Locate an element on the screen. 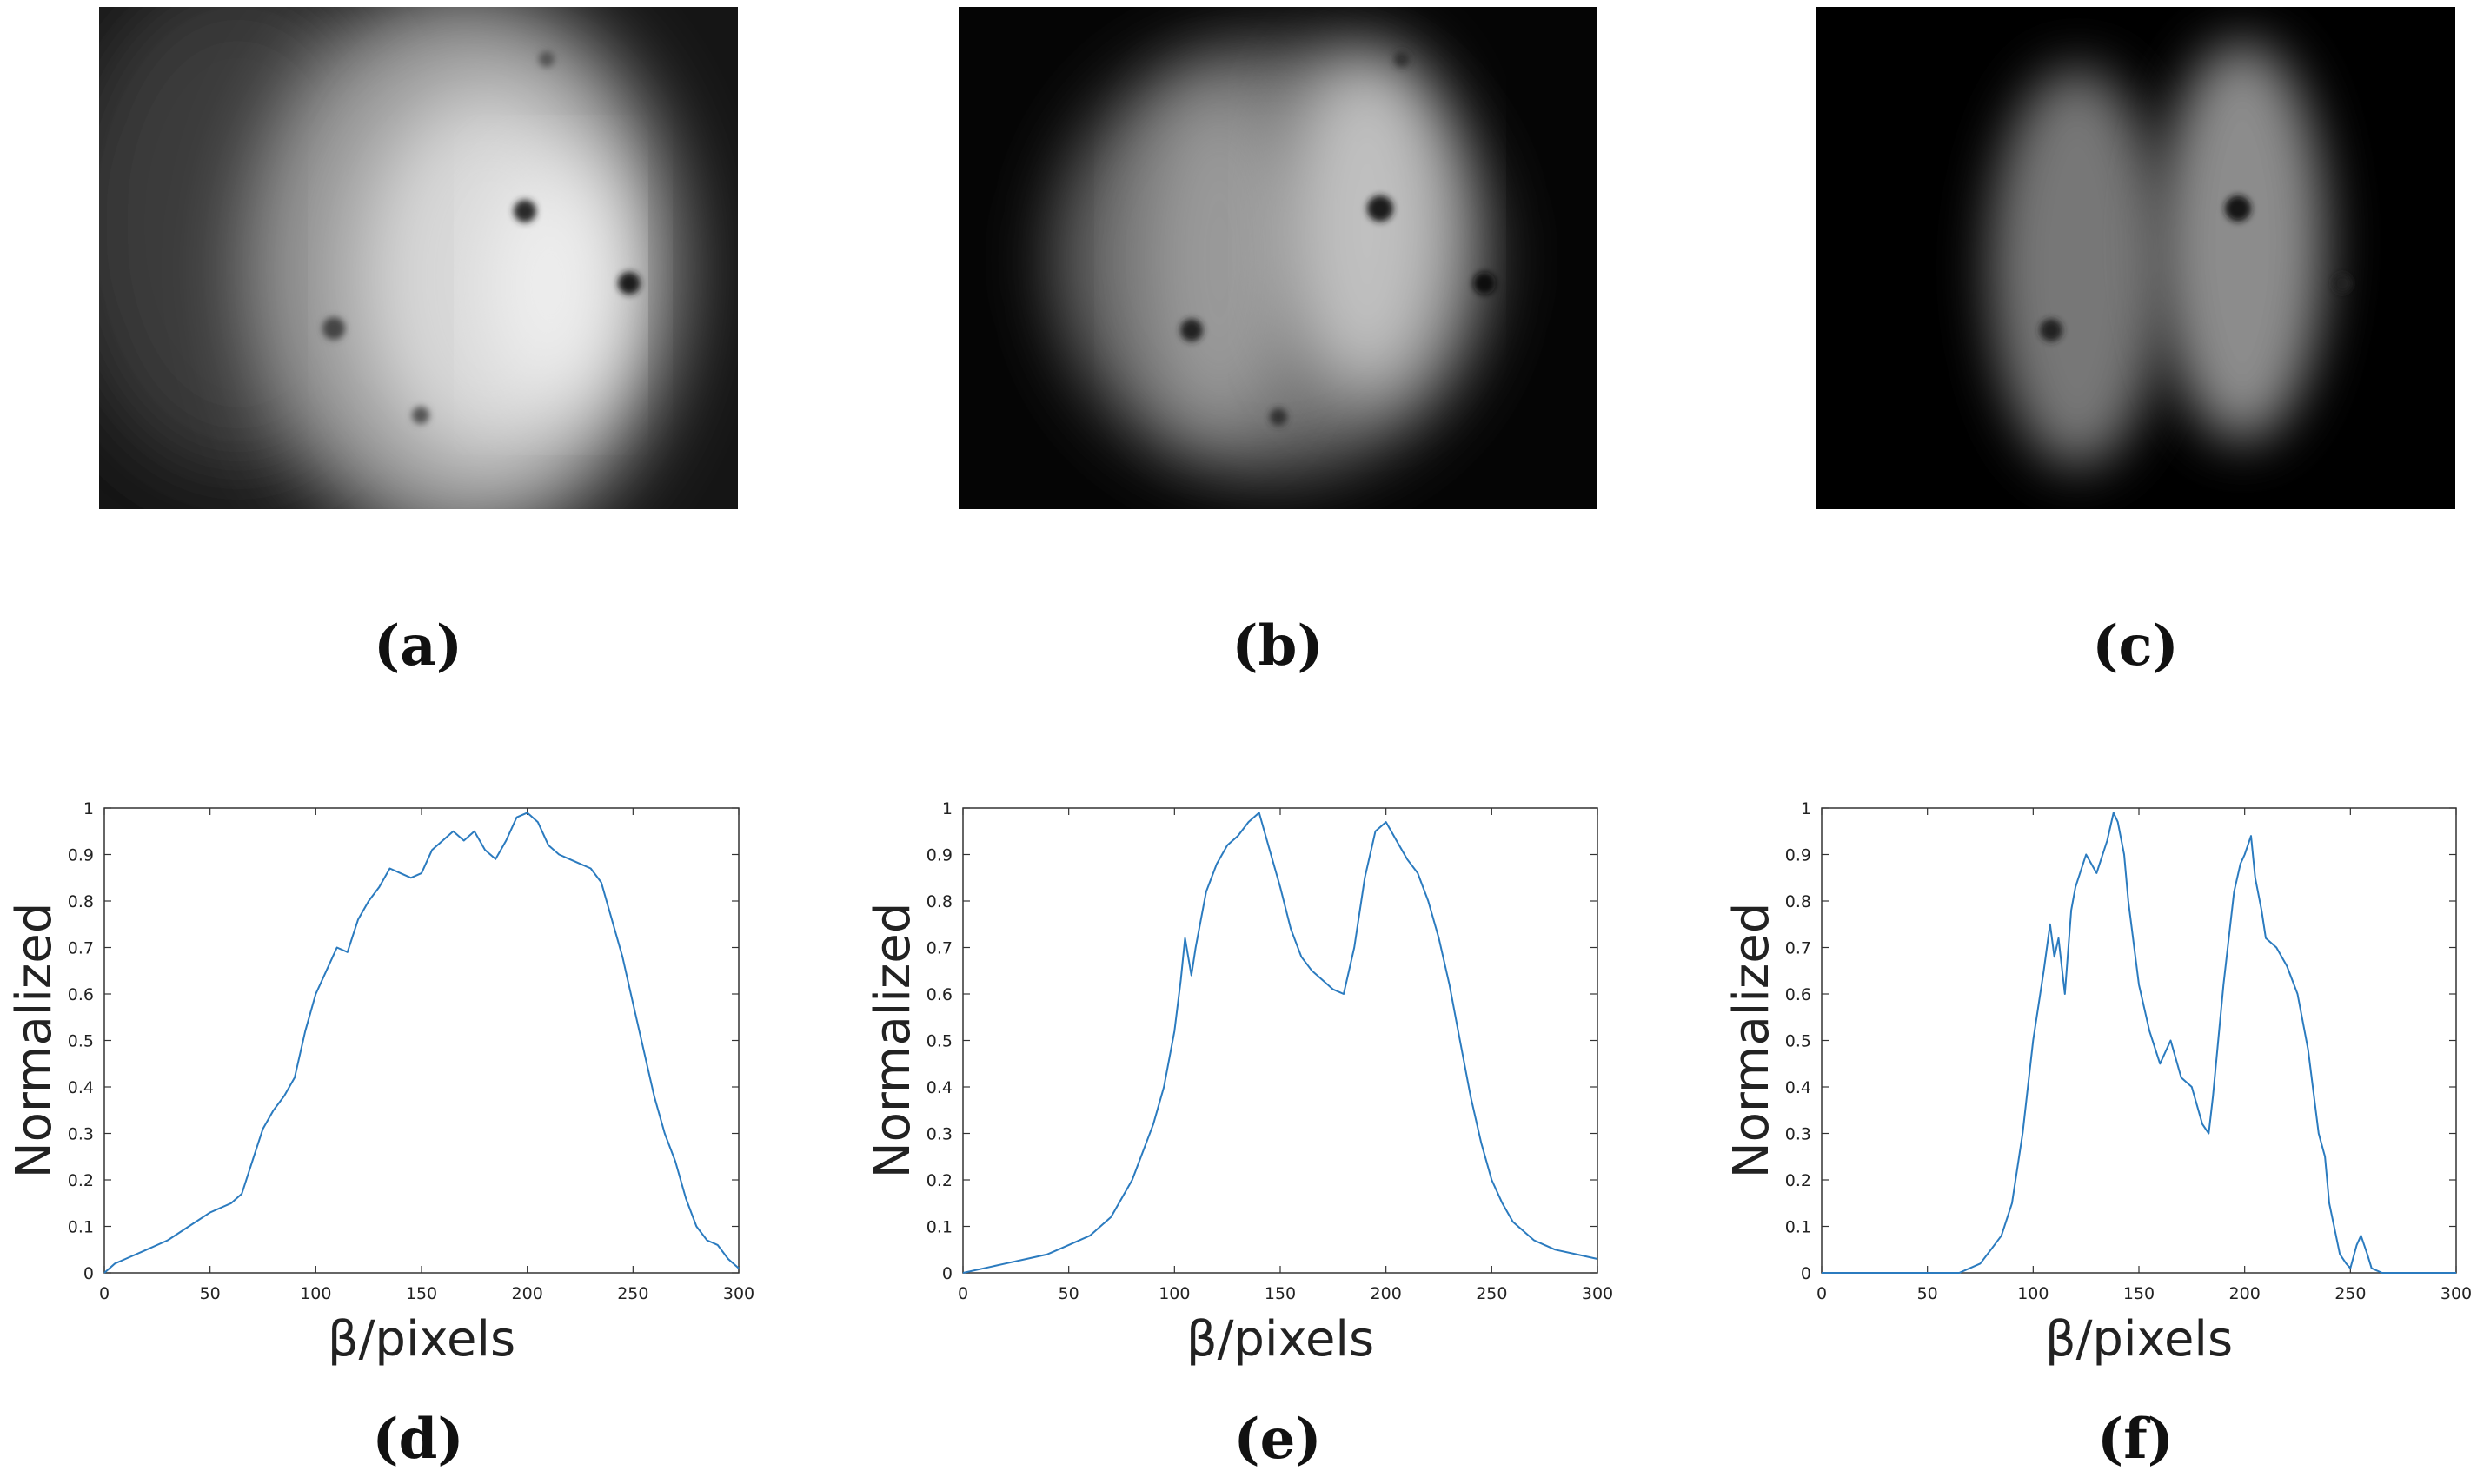  microscope-image-a is located at coordinates (418, 258).